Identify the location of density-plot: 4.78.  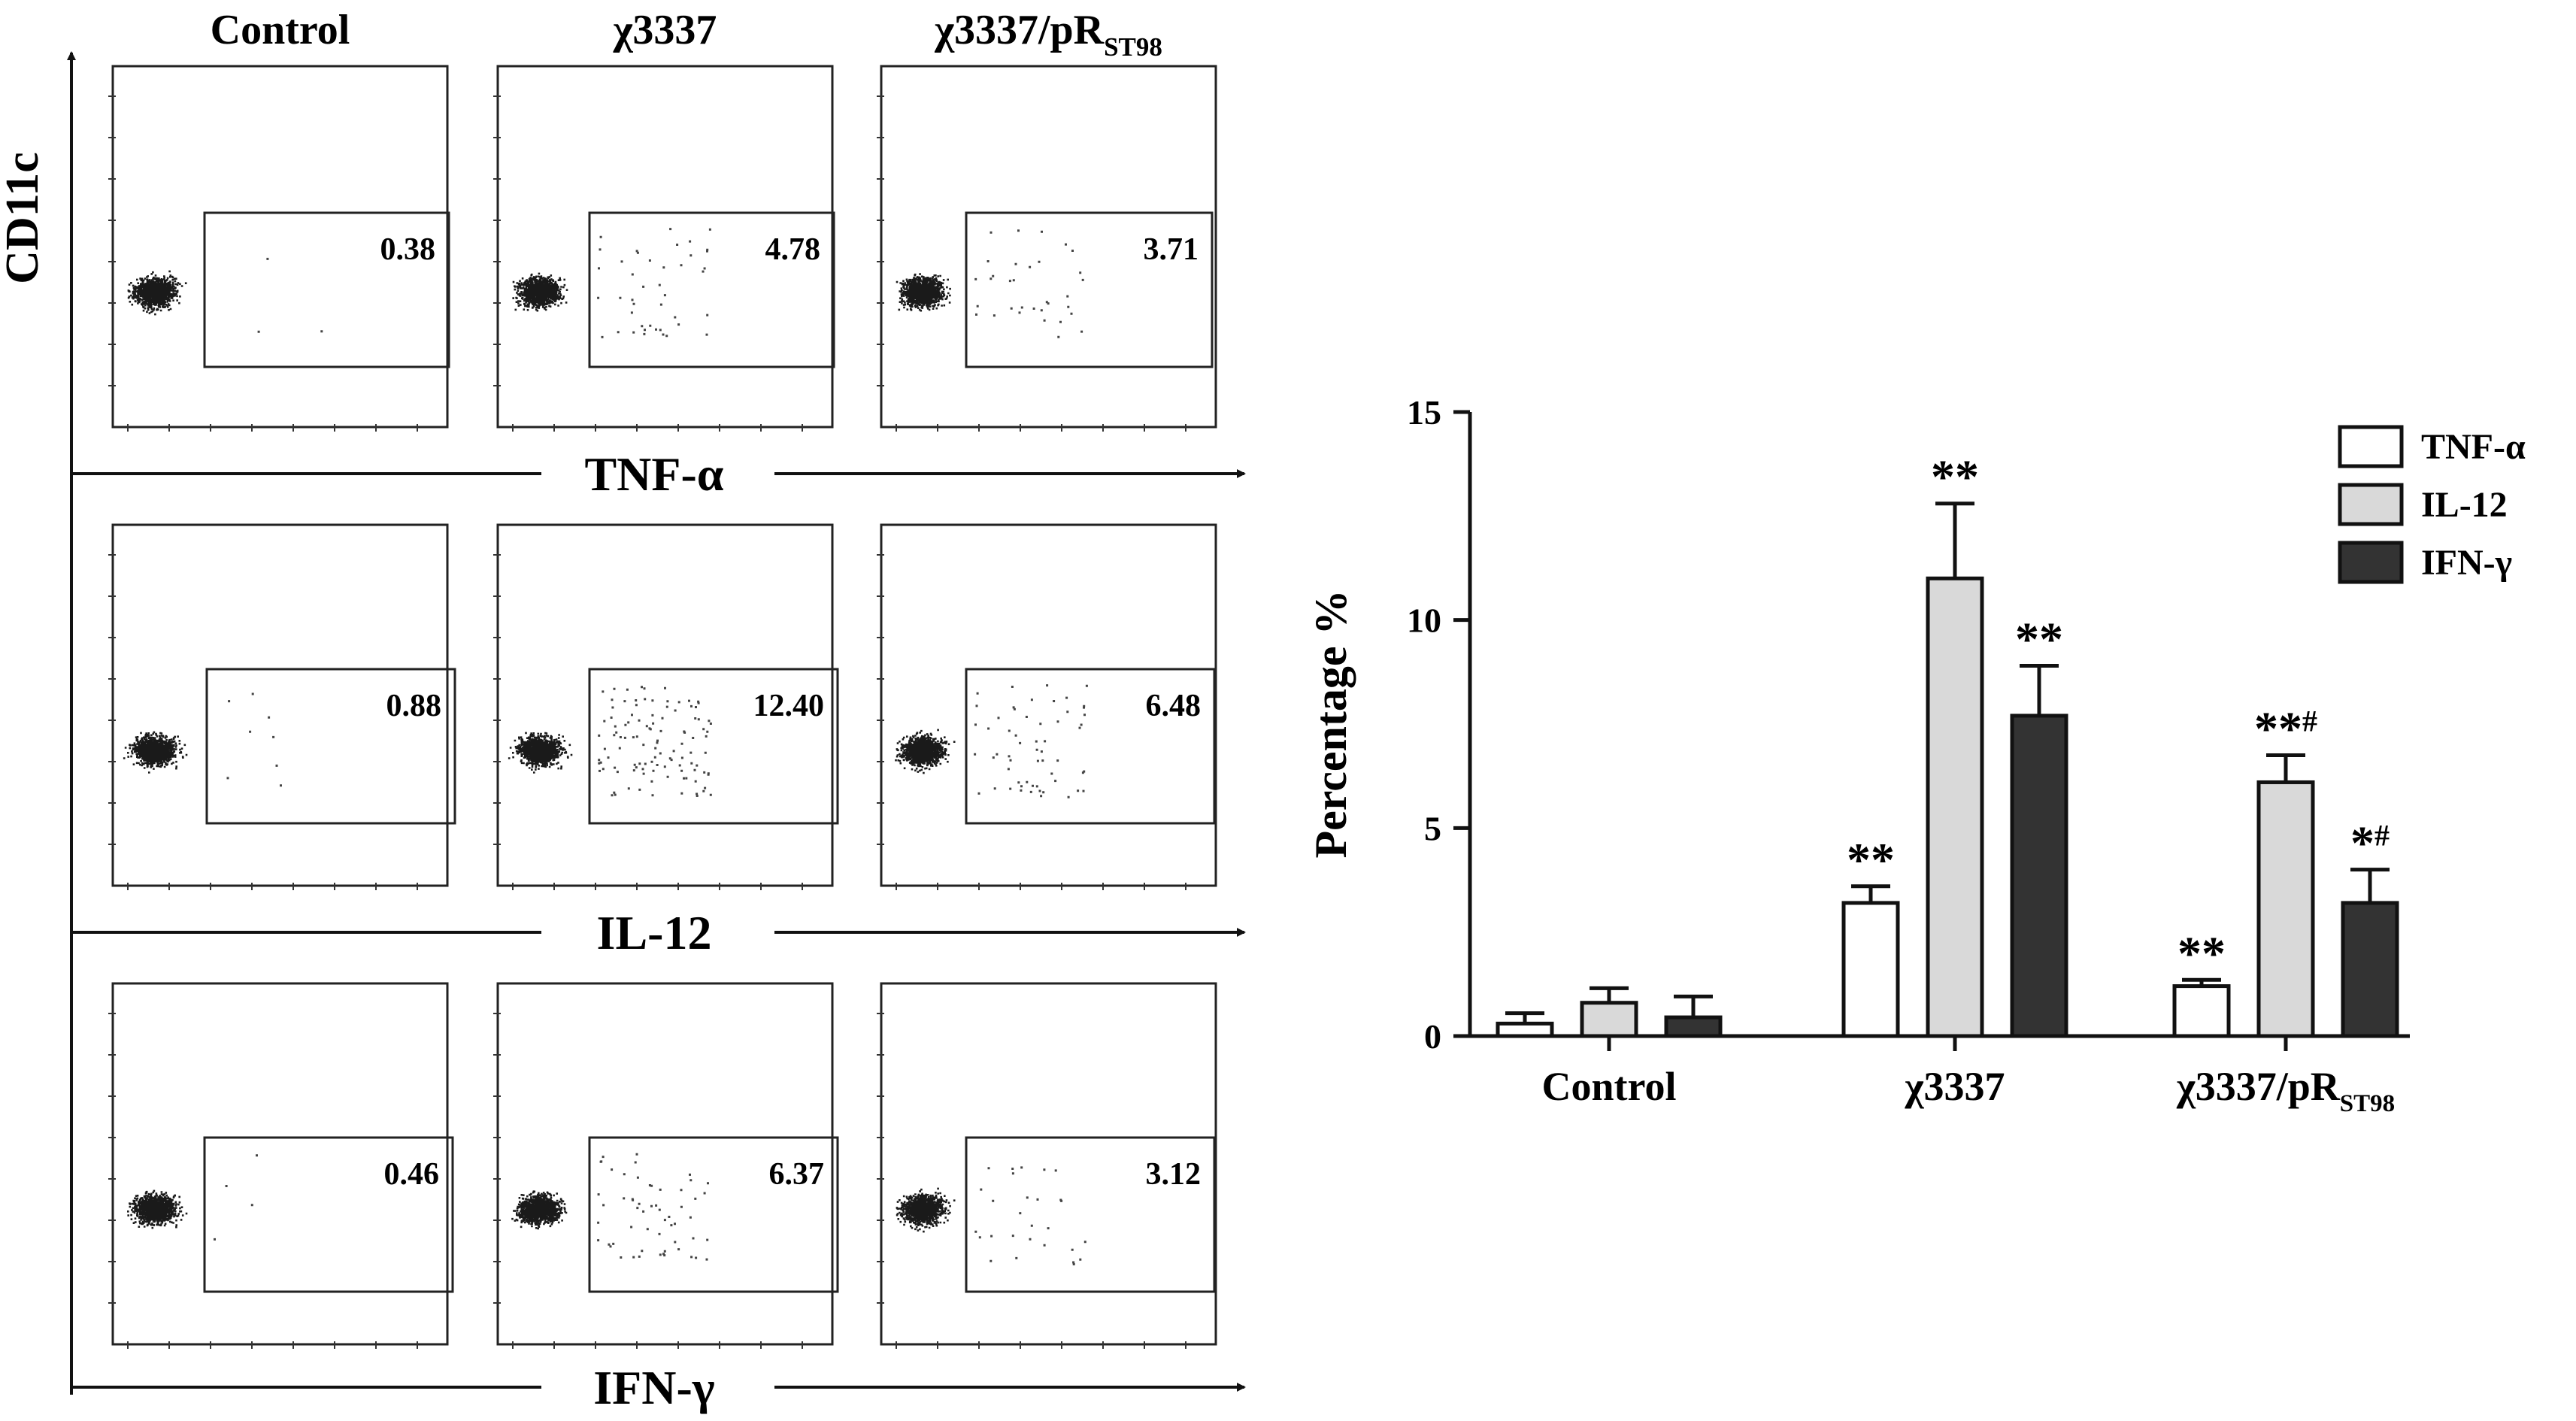
(664, 248).